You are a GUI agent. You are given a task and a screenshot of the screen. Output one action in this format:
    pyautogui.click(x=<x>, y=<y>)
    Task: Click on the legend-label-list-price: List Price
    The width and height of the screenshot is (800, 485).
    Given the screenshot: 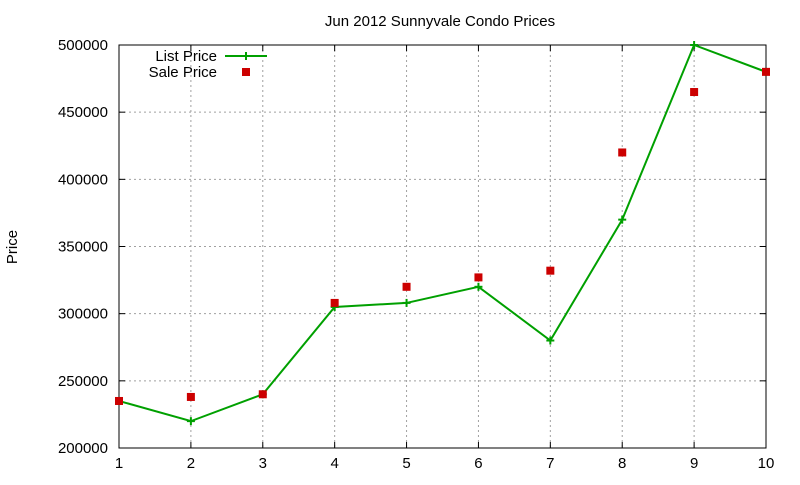 What is the action you would take?
    pyautogui.click(x=186, y=56)
    